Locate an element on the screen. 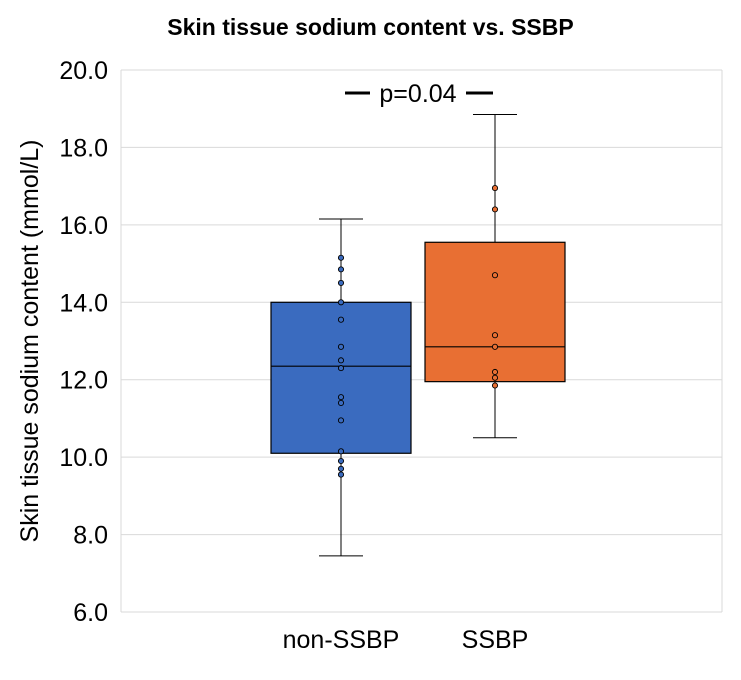  significance-annotation: p=0.04 is located at coordinates (419, 94).